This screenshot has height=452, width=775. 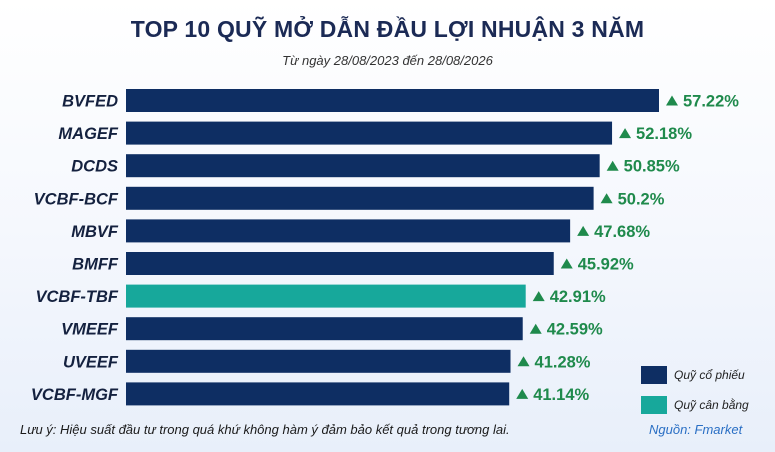 I want to click on chart-title: TOP 10 QUỸ MỞ DẪN ĐẦU LỢI NHUẬN 3 NĂM, so click(x=387, y=29).